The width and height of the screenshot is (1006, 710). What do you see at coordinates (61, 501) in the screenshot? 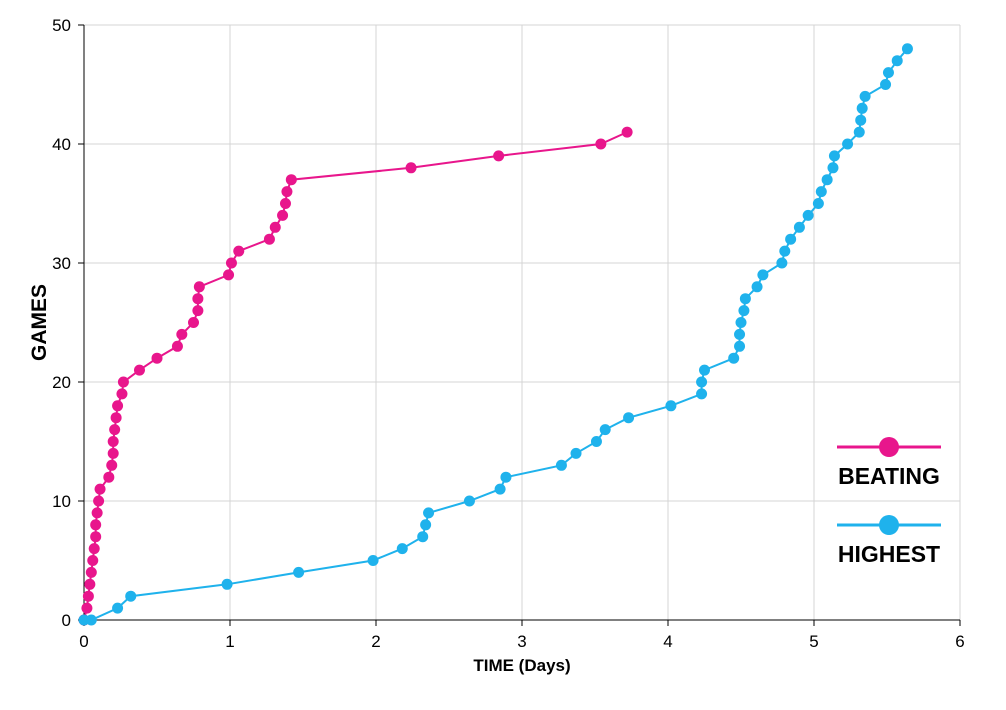
I see `y-tick-label: 10` at bounding box center [61, 501].